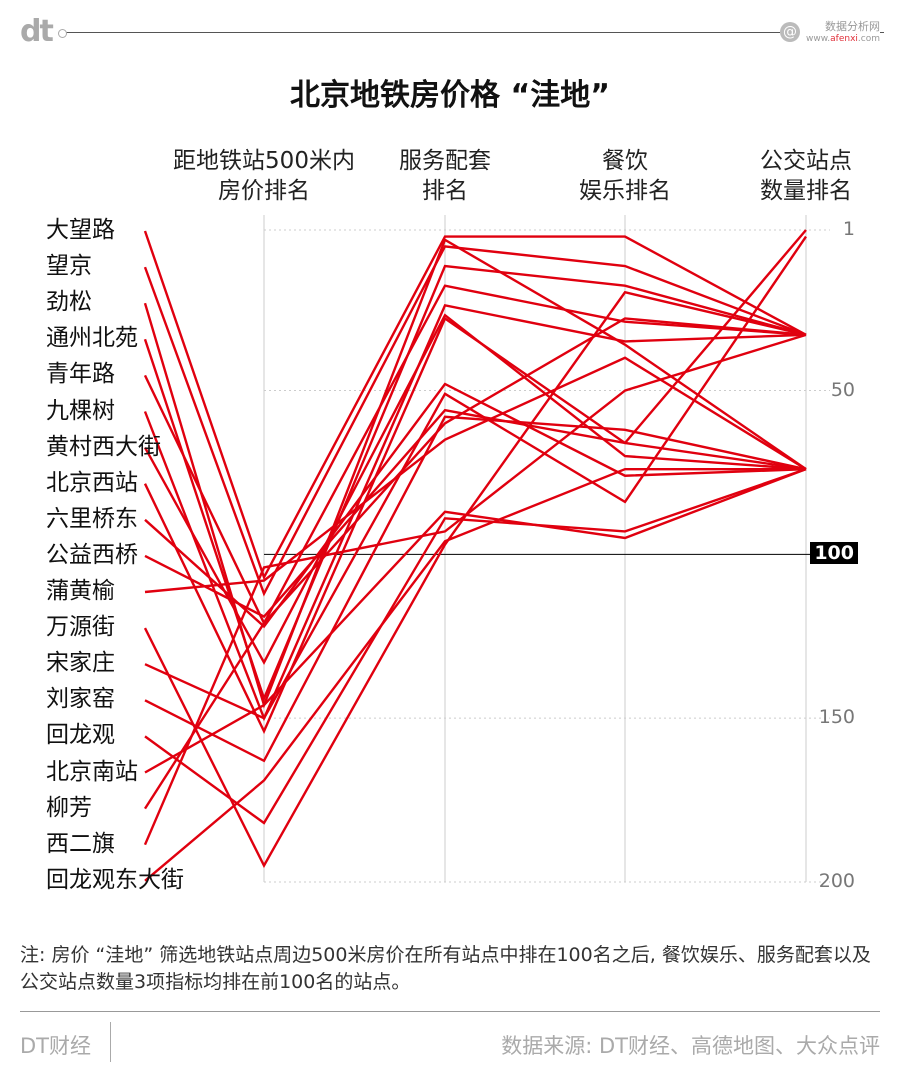  Describe the element at coordinates (264, 176) in the screenshot. I see `axis-header-price: 距地铁站500米内 房价排名` at that location.